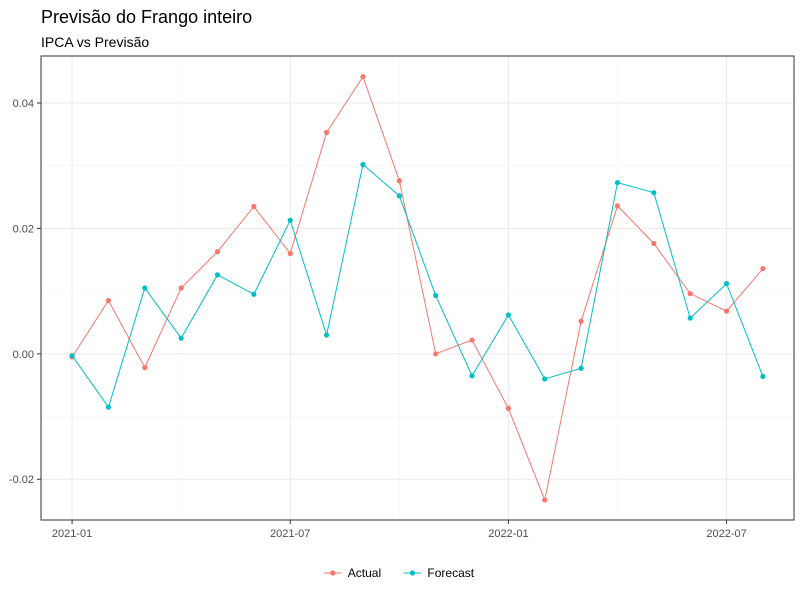 This screenshot has width=800, height=605. What do you see at coordinates (412, 573) in the screenshot?
I see `legend-key-point-forecast` at bounding box center [412, 573].